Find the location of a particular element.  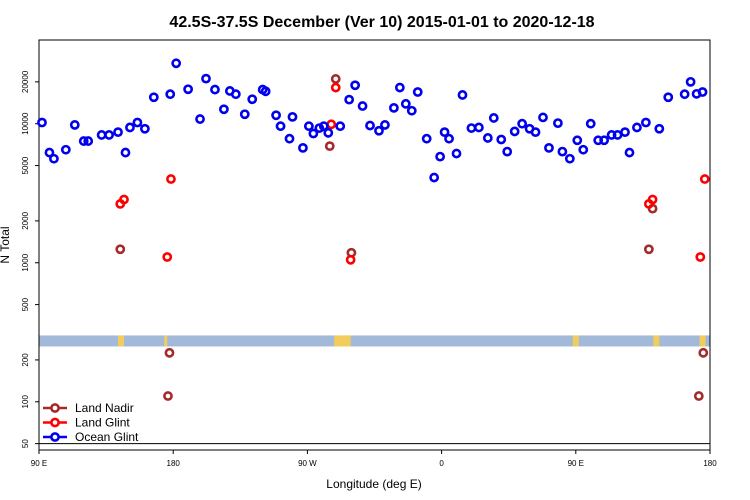

y-tick-label: 5000 is located at coordinates (25, 165).